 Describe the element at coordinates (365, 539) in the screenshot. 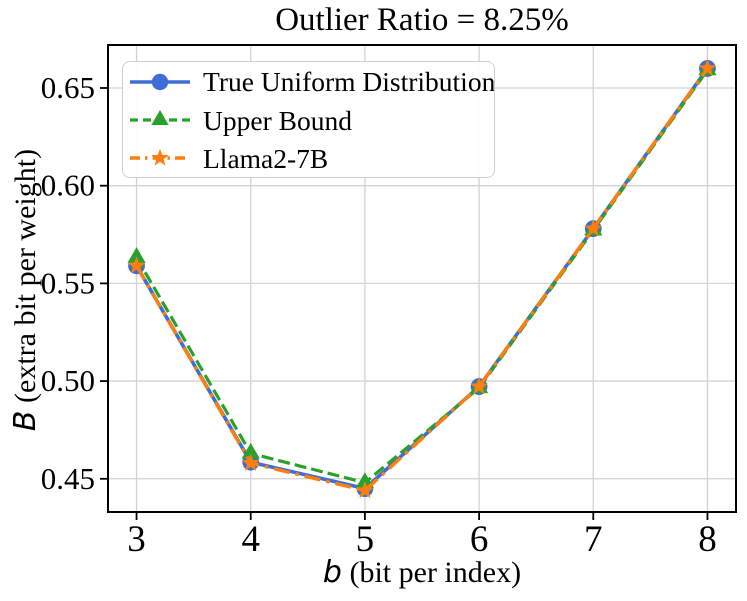

I see `x-tick-label: 5` at that location.